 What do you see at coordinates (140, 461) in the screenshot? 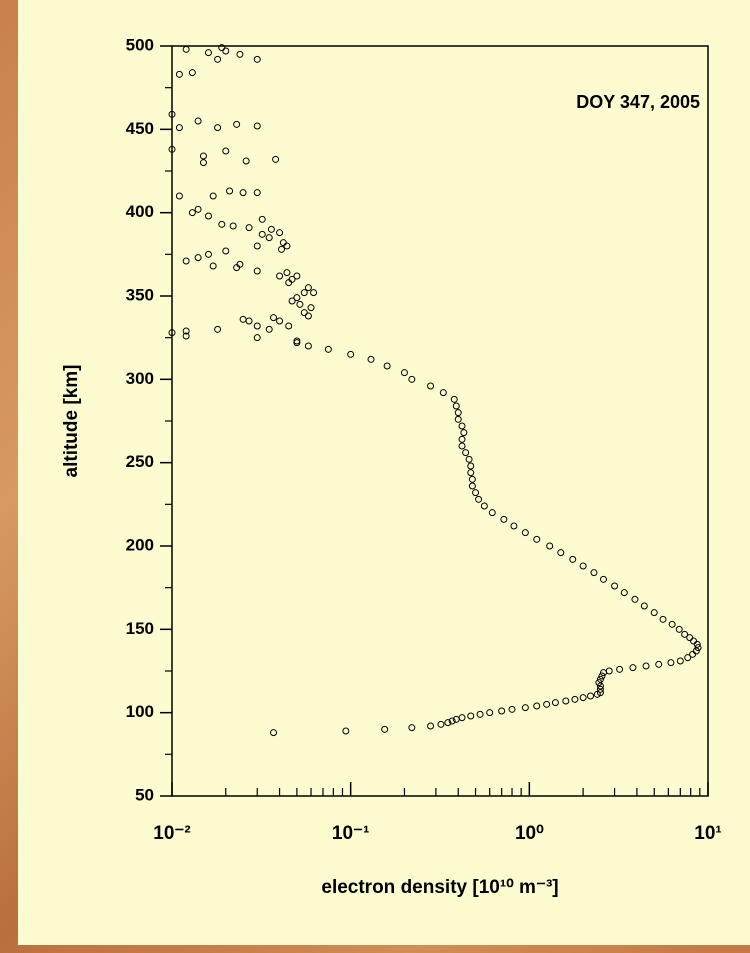
I see `y-tick-label: 250` at bounding box center [140, 461].